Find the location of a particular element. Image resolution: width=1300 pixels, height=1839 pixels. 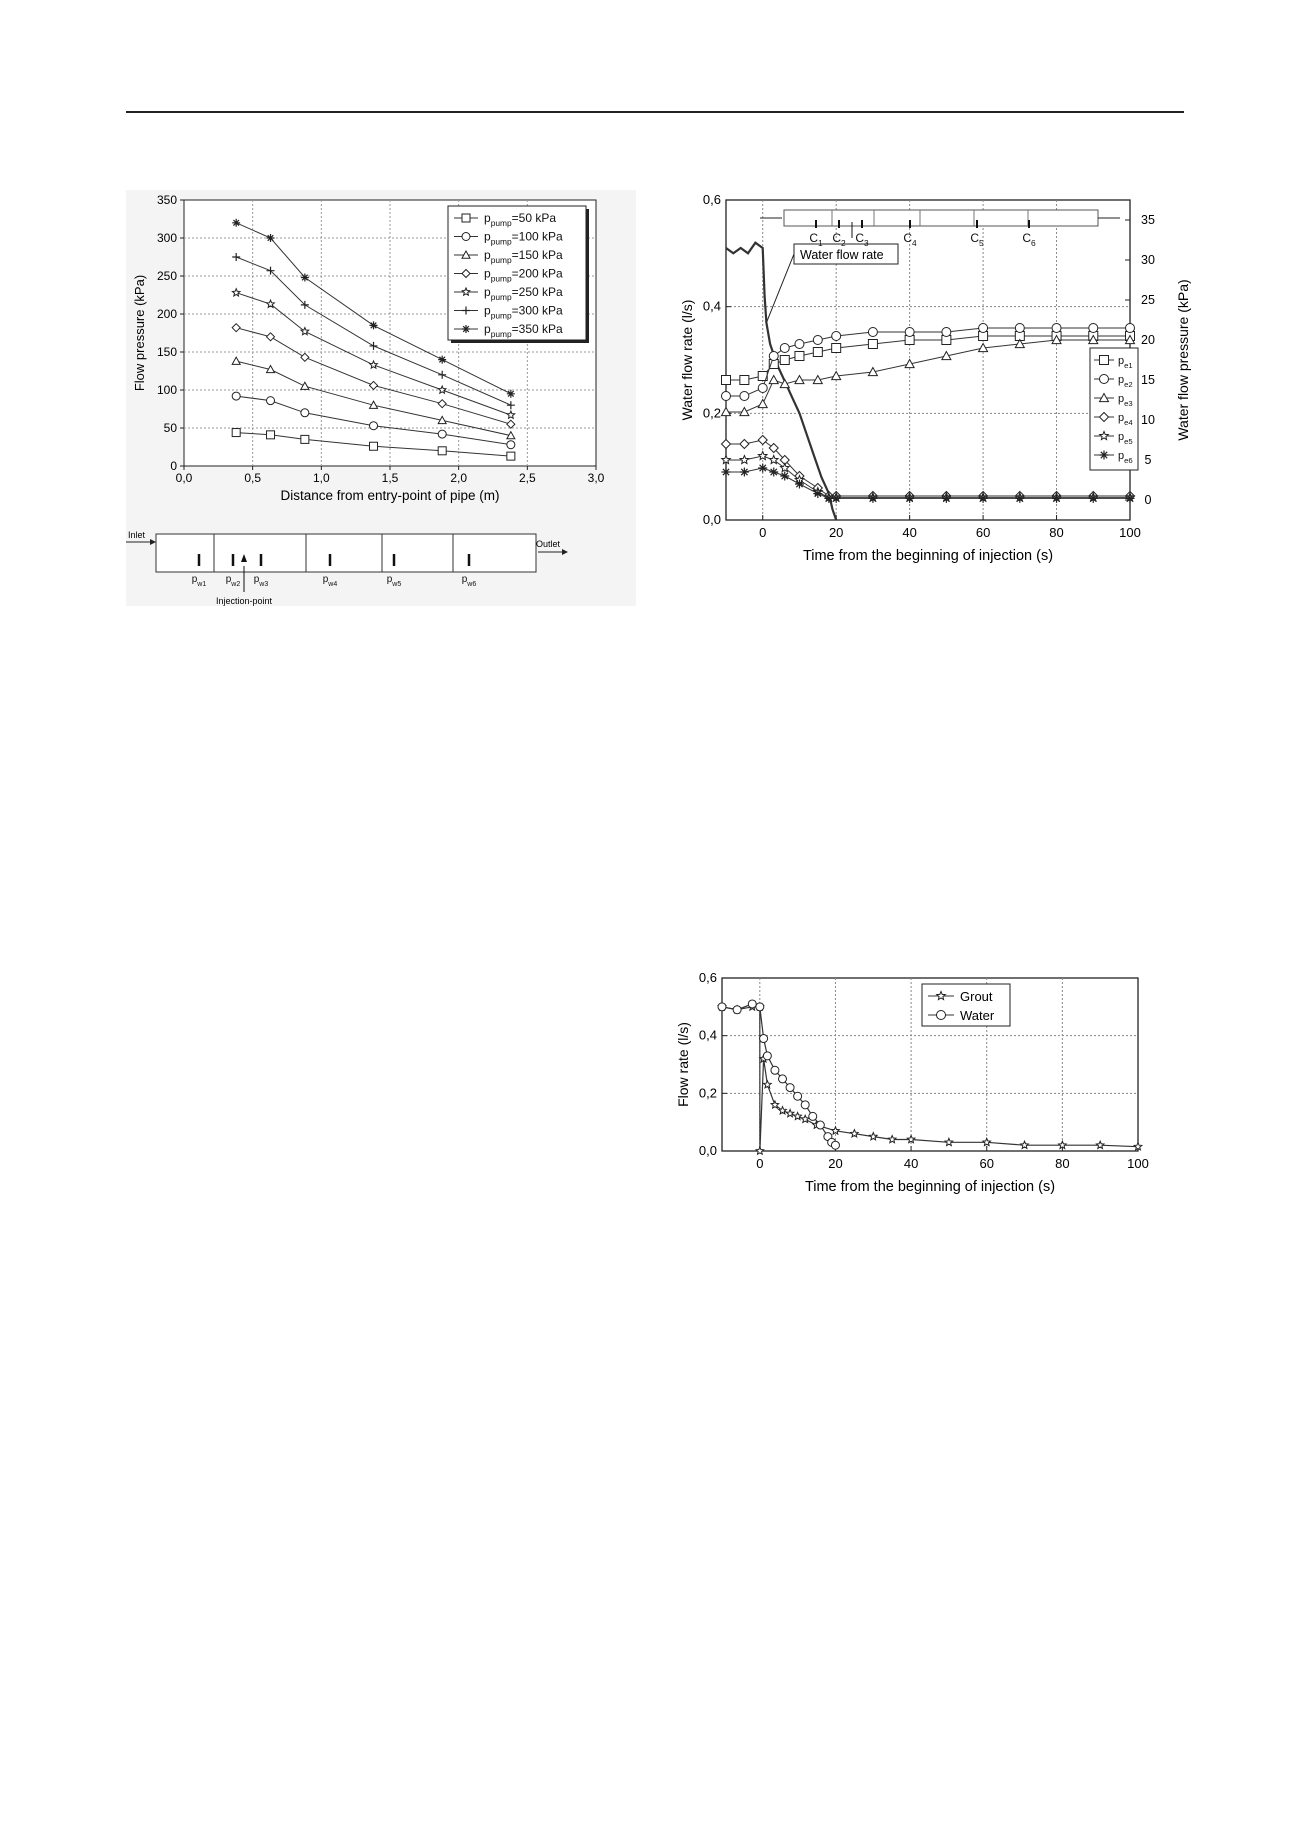

y-tick-label: 0 is located at coordinates (173, 466).